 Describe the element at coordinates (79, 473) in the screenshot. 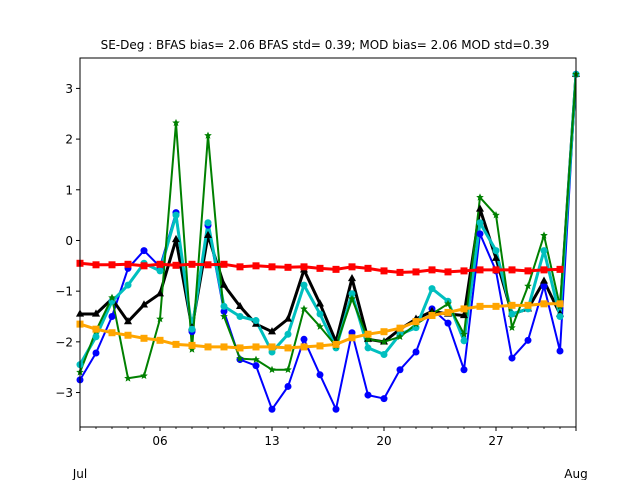

I see `x-month-label: Jul` at that location.